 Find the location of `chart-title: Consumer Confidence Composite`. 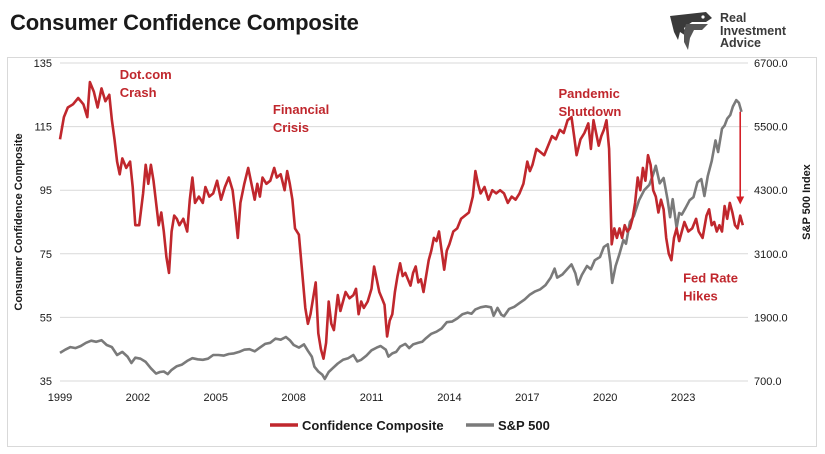

chart-title: Consumer Confidence Composite is located at coordinates (184, 22).